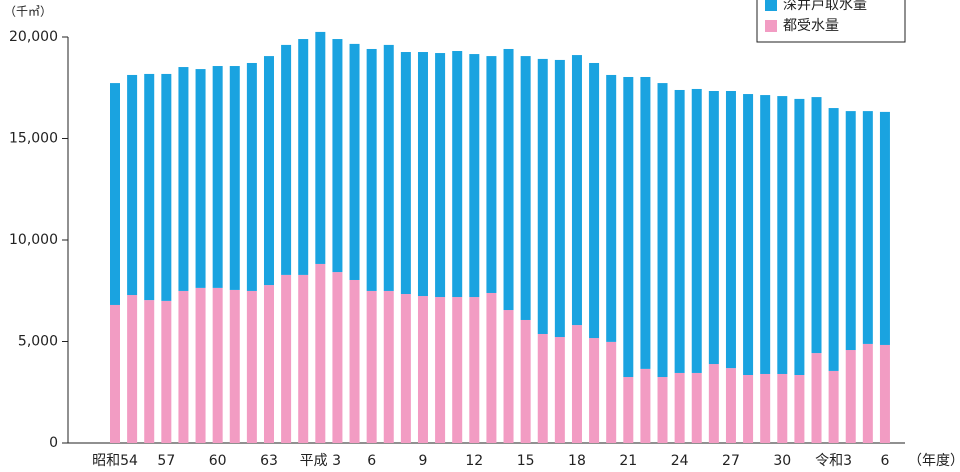  Describe the element at coordinates (28, 12) in the screenshot. I see `unit-label: （千㎥）` at that location.